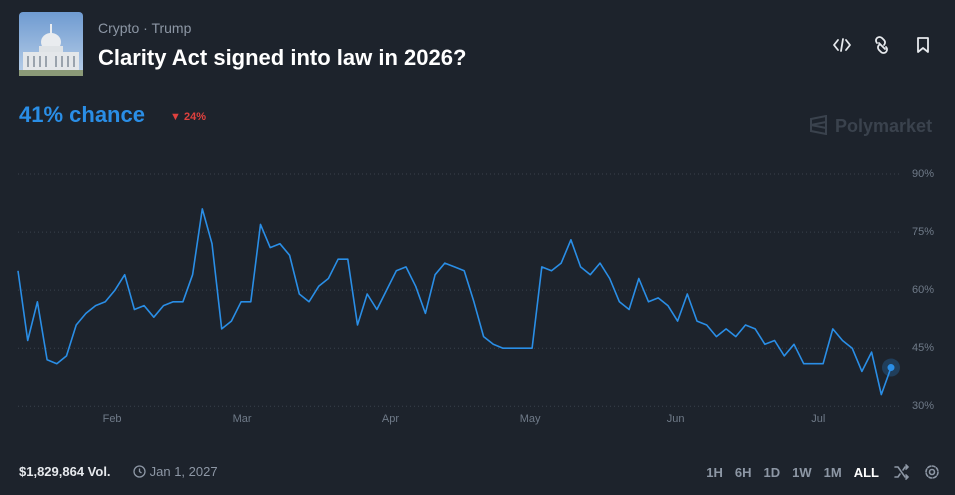 The image size is (955, 495). What do you see at coordinates (772, 472) in the screenshot?
I see `range-button: 1D` at bounding box center [772, 472].